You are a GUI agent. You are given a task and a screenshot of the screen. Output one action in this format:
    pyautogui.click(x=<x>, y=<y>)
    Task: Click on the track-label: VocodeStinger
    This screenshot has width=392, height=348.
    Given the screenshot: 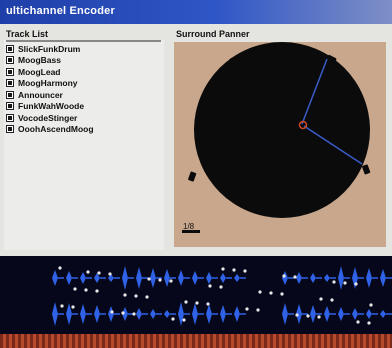 What is the action you would take?
    pyautogui.click(x=48, y=117)
    